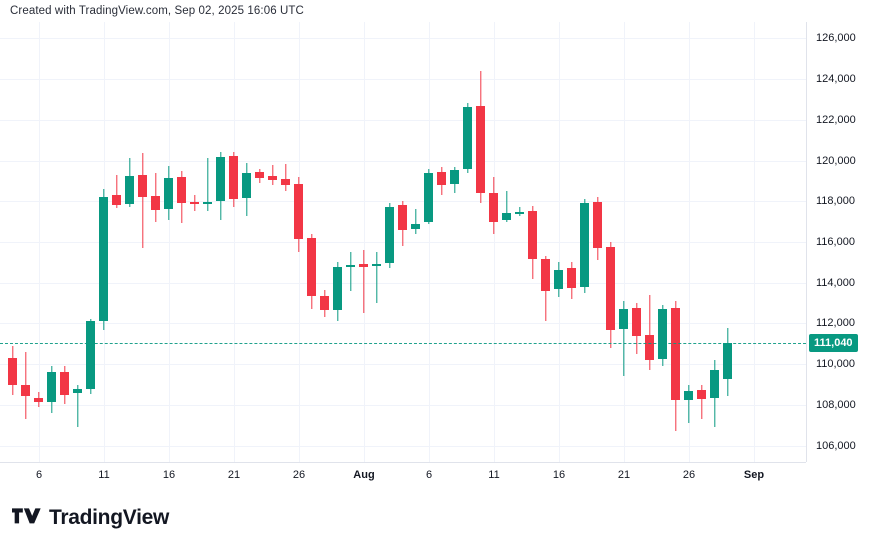 Image resolution: width=870 pixels, height=545 pixels. What do you see at coordinates (836, 119) in the screenshot?
I see `price-tick-label: 122,000` at bounding box center [836, 119].